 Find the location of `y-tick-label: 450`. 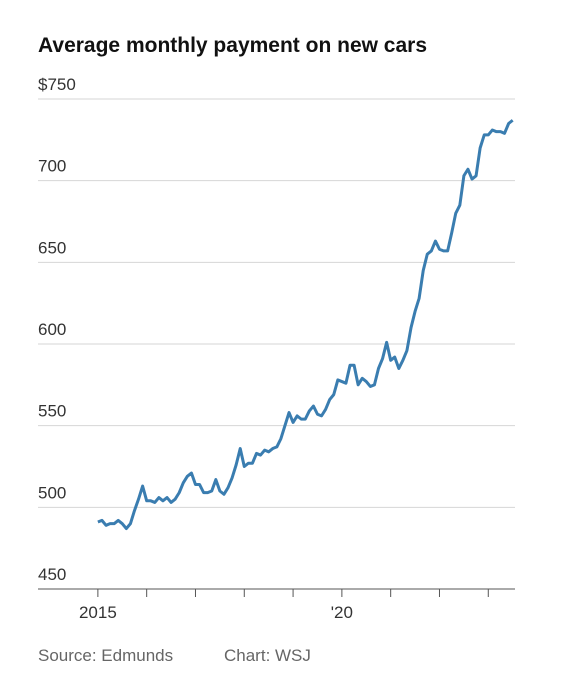

y-tick-label: 450 is located at coordinates (52, 574).